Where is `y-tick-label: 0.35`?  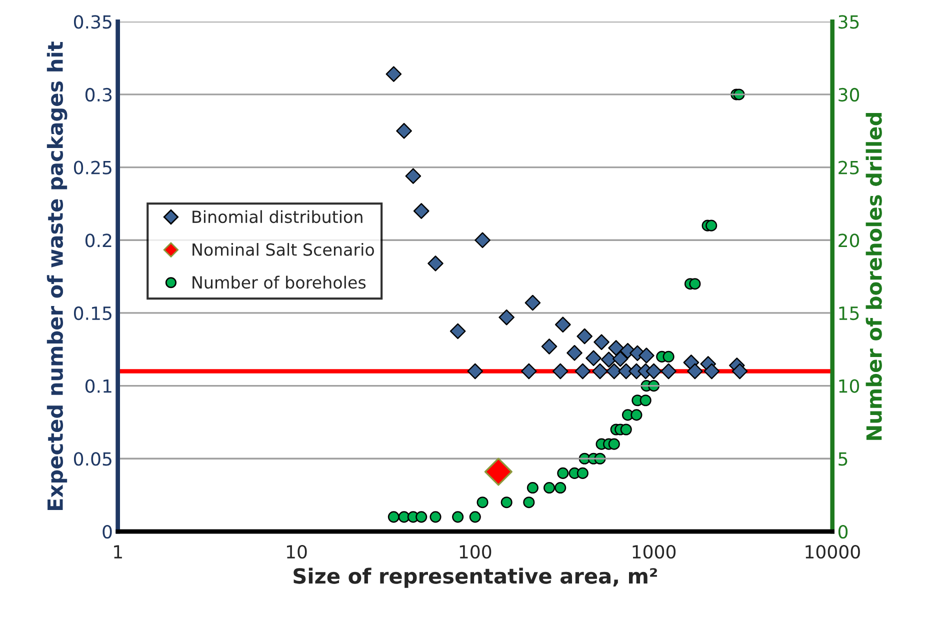
y-tick-label: 0.35 is located at coordinates (93, 22).